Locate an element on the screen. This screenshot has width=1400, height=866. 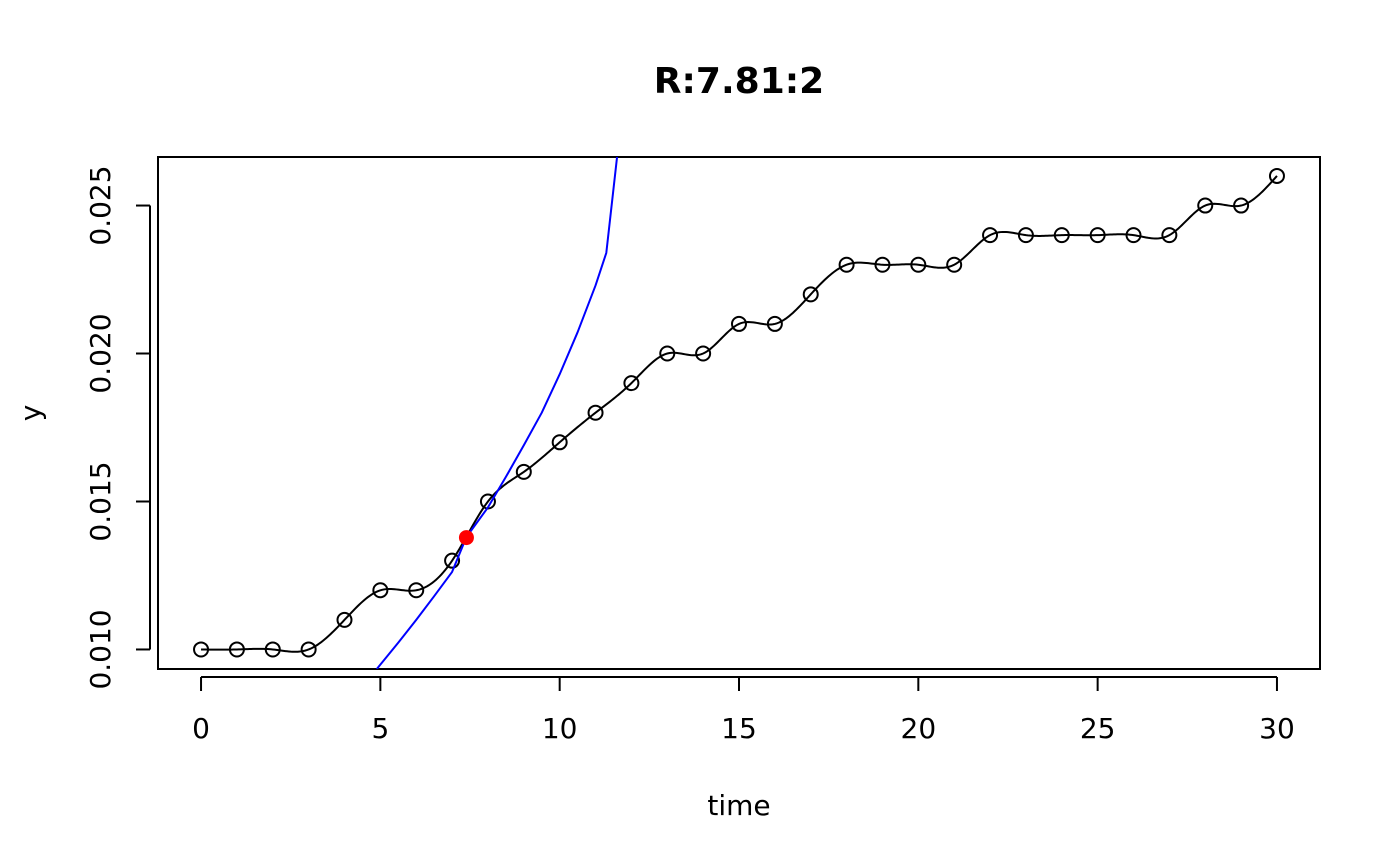
x-tick-label: 20 is located at coordinates (919, 728).